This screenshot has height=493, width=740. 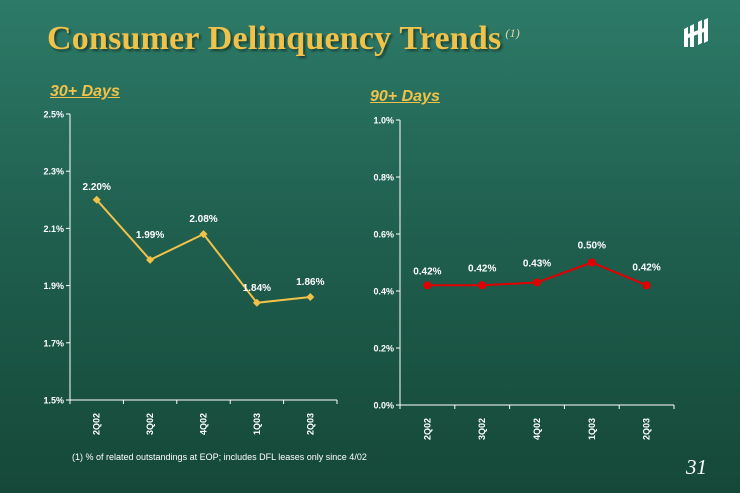 What do you see at coordinates (53, 401) in the screenshot?
I see `chart-30-y-tick-label: 1.5%` at bounding box center [53, 401].